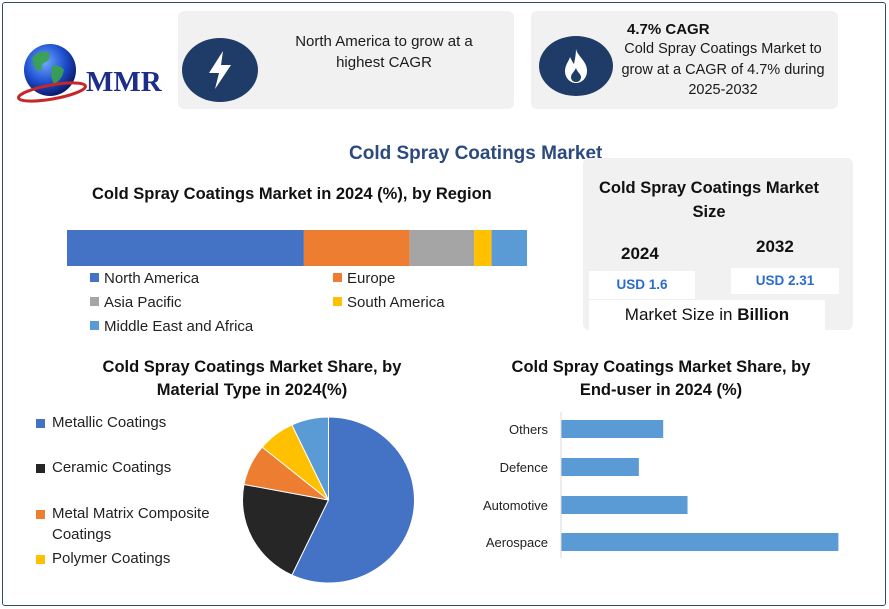 Image resolution: width=889 pixels, height=609 pixels. I want to click on material-legend-item: Metallic Coatings, so click(101, 422).